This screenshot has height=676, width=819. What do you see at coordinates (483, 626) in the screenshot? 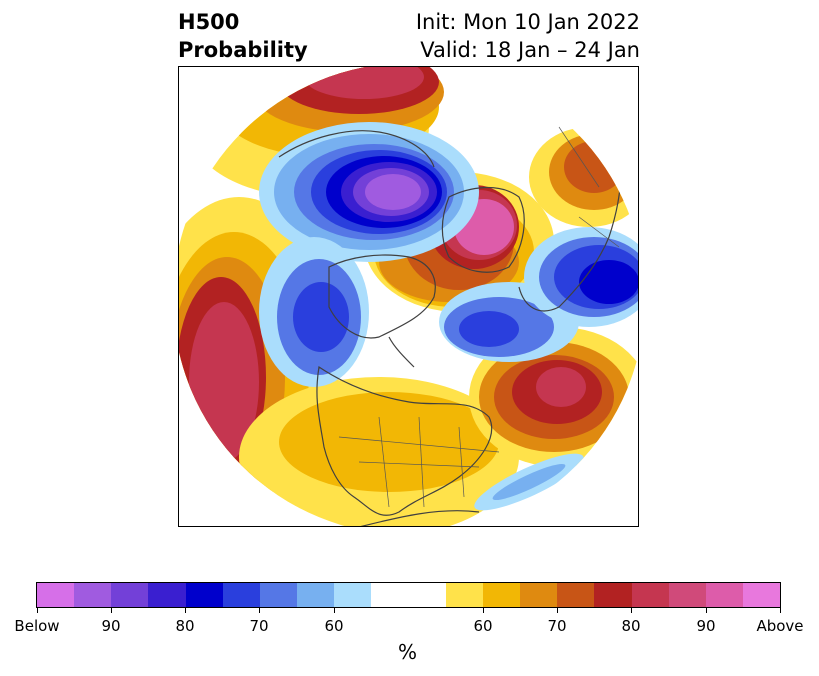
I see `colorbar-tick-label-5: 60` at bounding box center [483, 626].